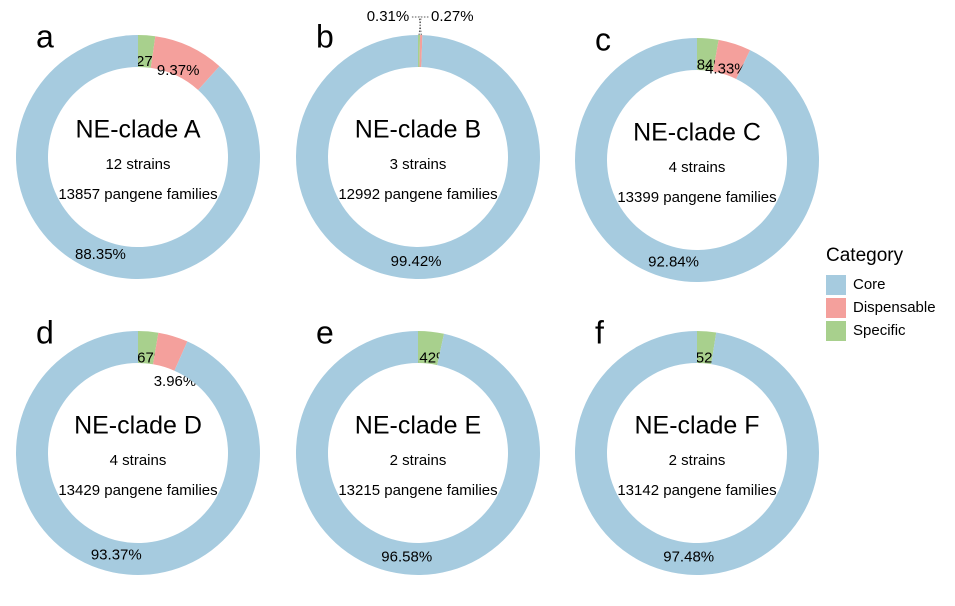 The image size is (955, 606). What do you see at coordinates (417, 194) in the screenshot?
I see `donut-subtitle: 12992 pangene families` at bounding box center [417, 194].